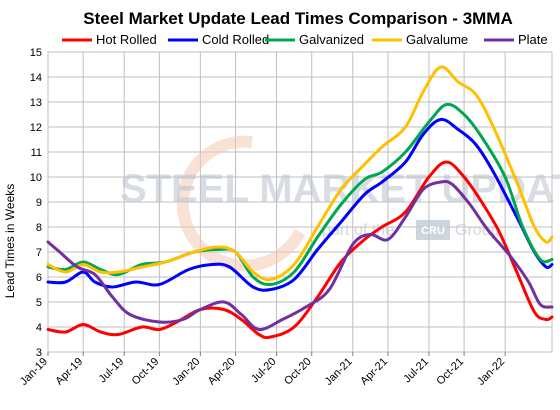  I want to click on legend-label-hot-rolled: Hot Rolled, so click(126, 39).